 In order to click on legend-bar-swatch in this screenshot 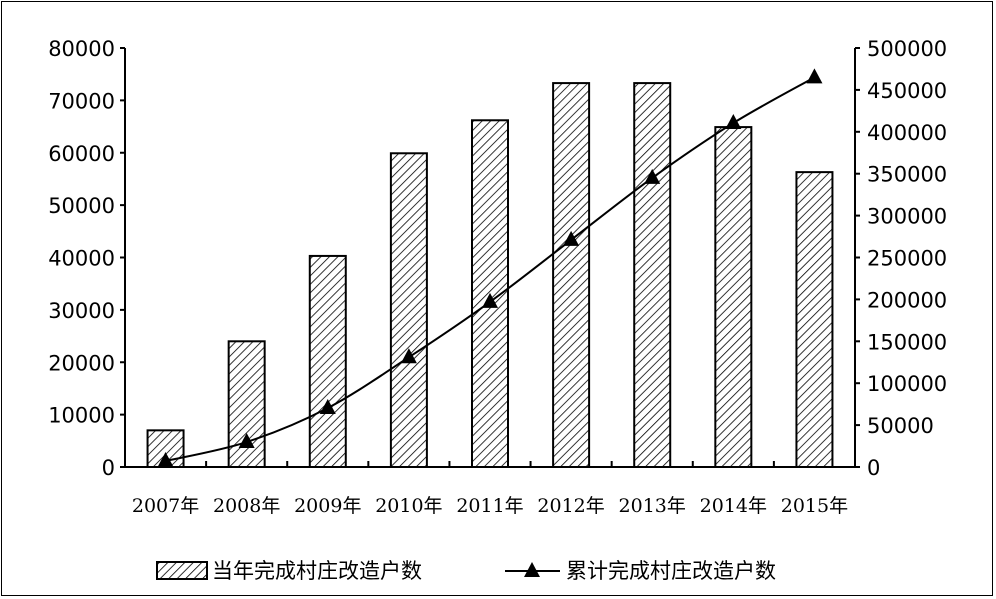, I will do `click(182, 570)`.